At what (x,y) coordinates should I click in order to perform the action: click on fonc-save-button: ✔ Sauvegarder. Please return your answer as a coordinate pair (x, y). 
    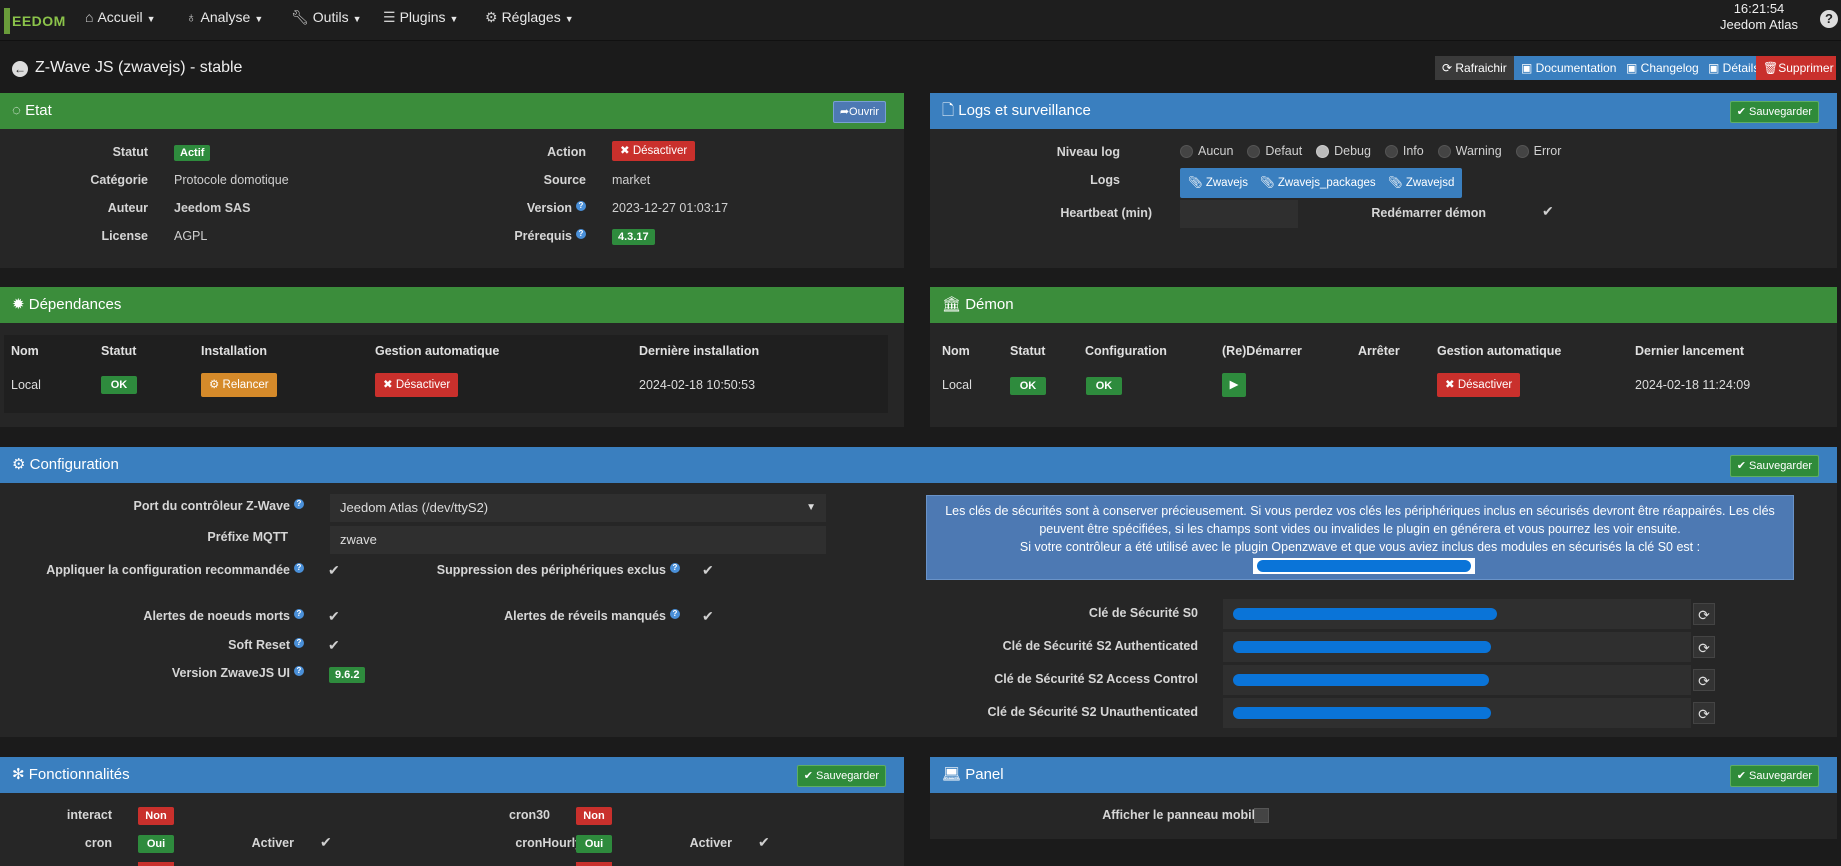
    Looking at the image, I should click on (841, 776).